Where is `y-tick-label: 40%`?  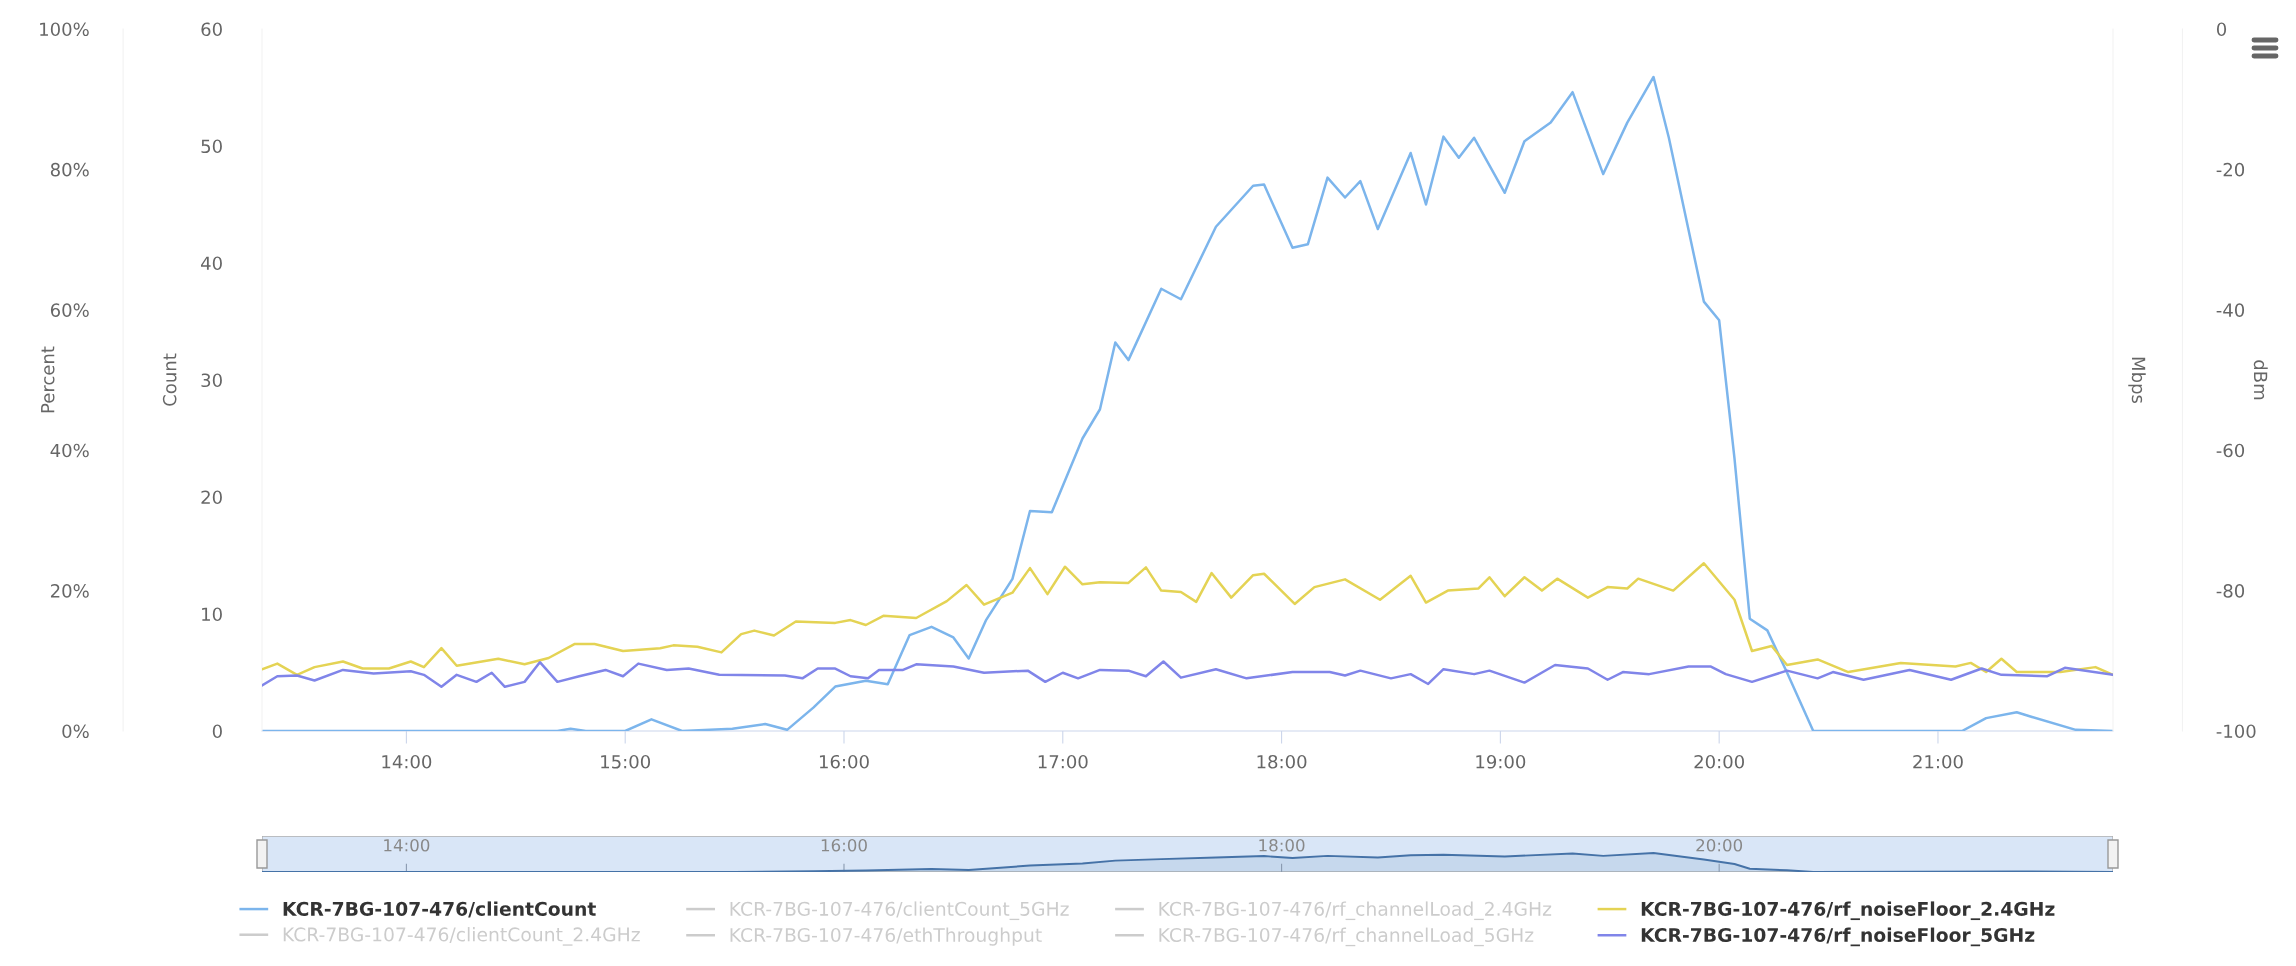 y-tick-label: 40% is located at coordinates (69, 450).